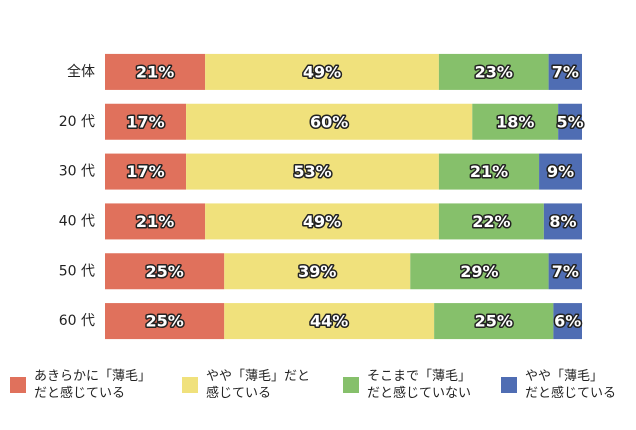 Image resolution: width=636 pixels, height=430 pixels. What do you see at coordinates (81, 71) in the screenshot?
I see `y-tick-label: 全体` at bounding box center [81, 71].